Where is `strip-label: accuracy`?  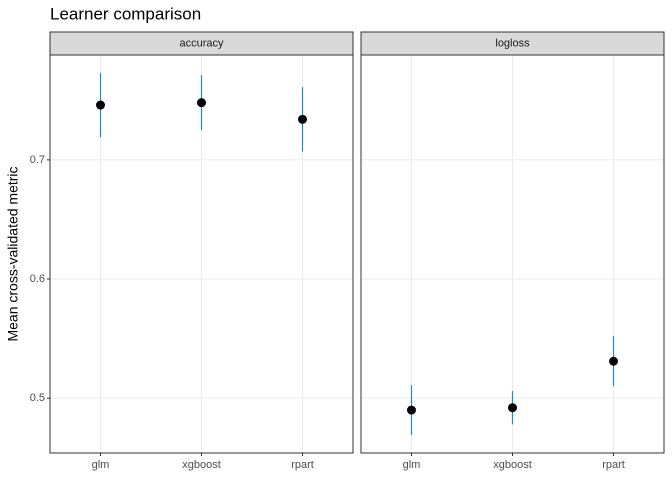 strip-label: accuracy is located at coordinates (201, 43).